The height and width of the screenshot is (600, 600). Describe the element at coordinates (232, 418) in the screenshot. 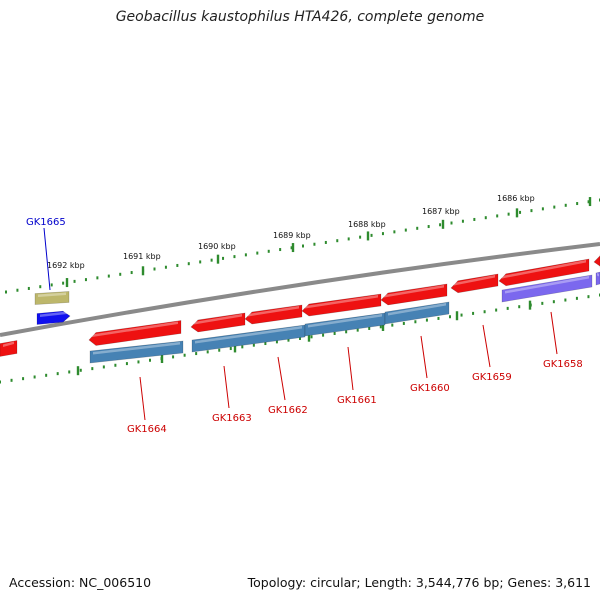

I see `gene-label-gk1663: GK1663` at that location.